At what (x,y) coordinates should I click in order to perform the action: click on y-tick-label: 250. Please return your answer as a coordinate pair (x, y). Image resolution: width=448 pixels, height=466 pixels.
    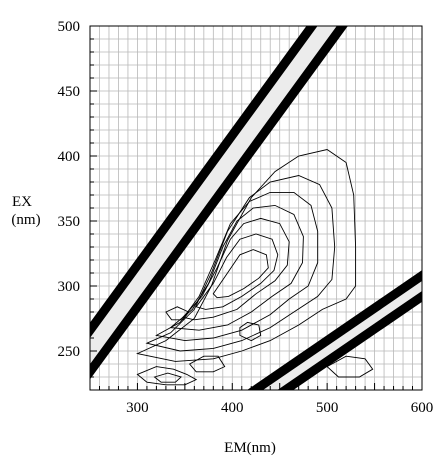
    Looking at the image, I should click on (69, 352).